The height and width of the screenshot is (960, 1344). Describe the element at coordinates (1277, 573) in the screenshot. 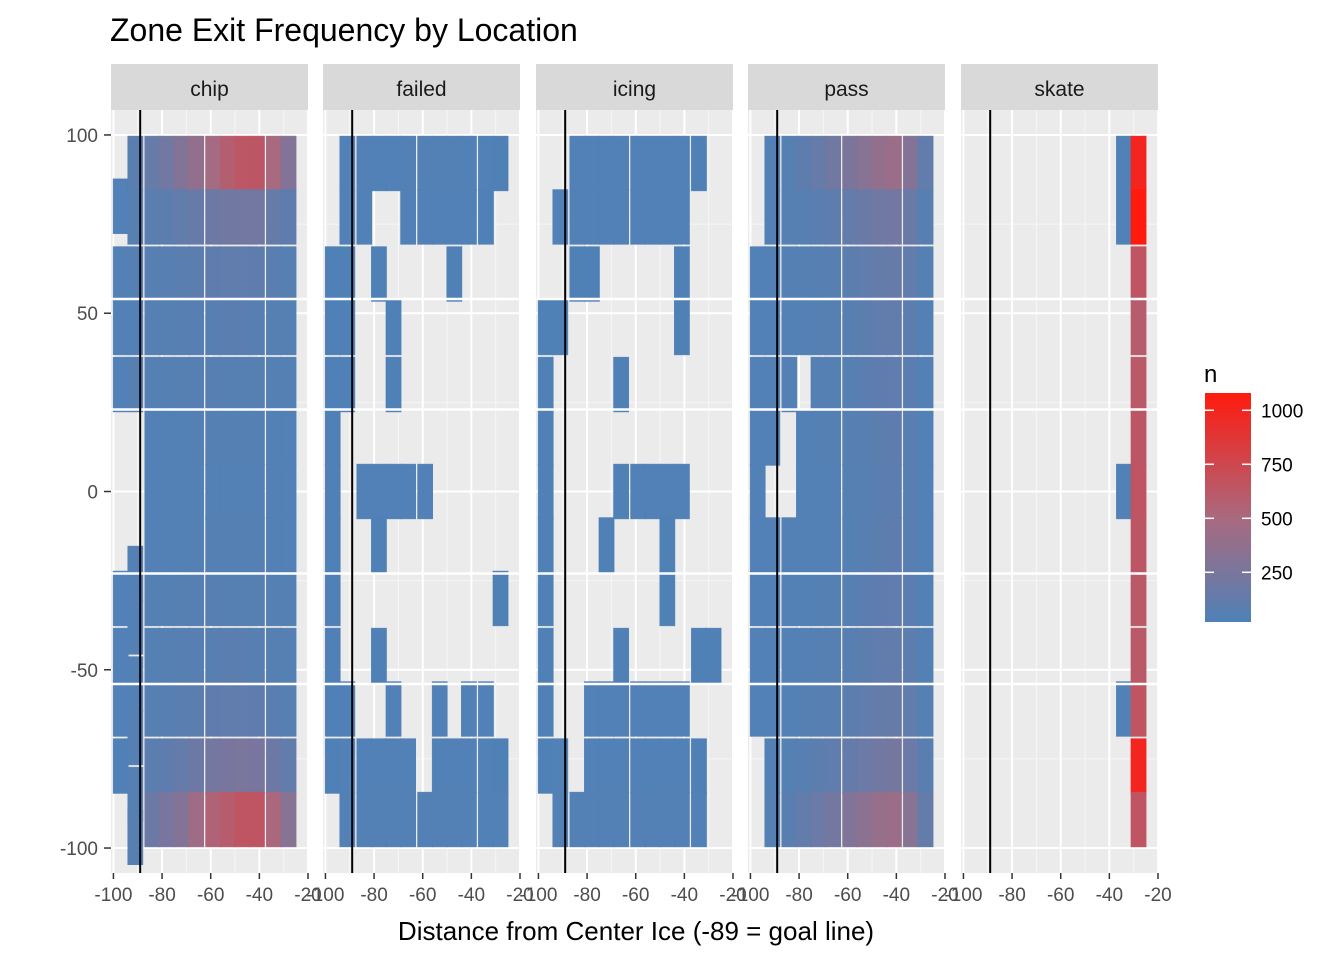

I see `legend-tick-label: 250` at that location.